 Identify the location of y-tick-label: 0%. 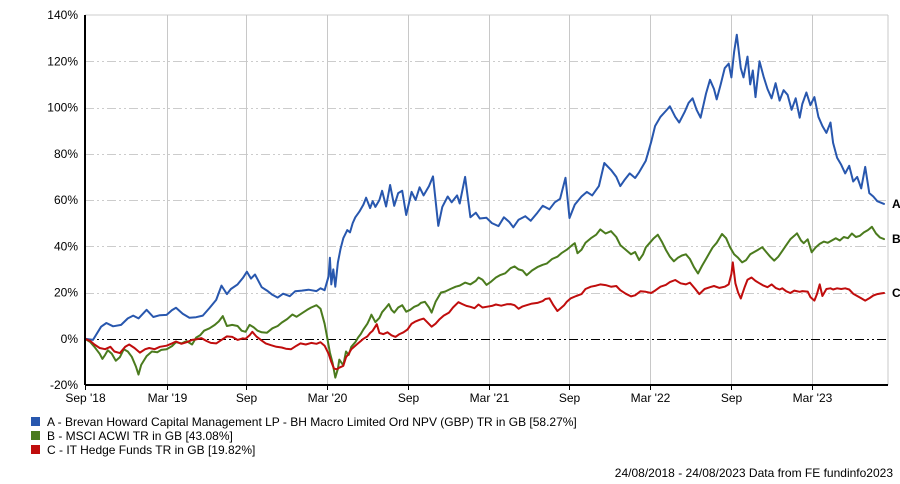
(70, 339).